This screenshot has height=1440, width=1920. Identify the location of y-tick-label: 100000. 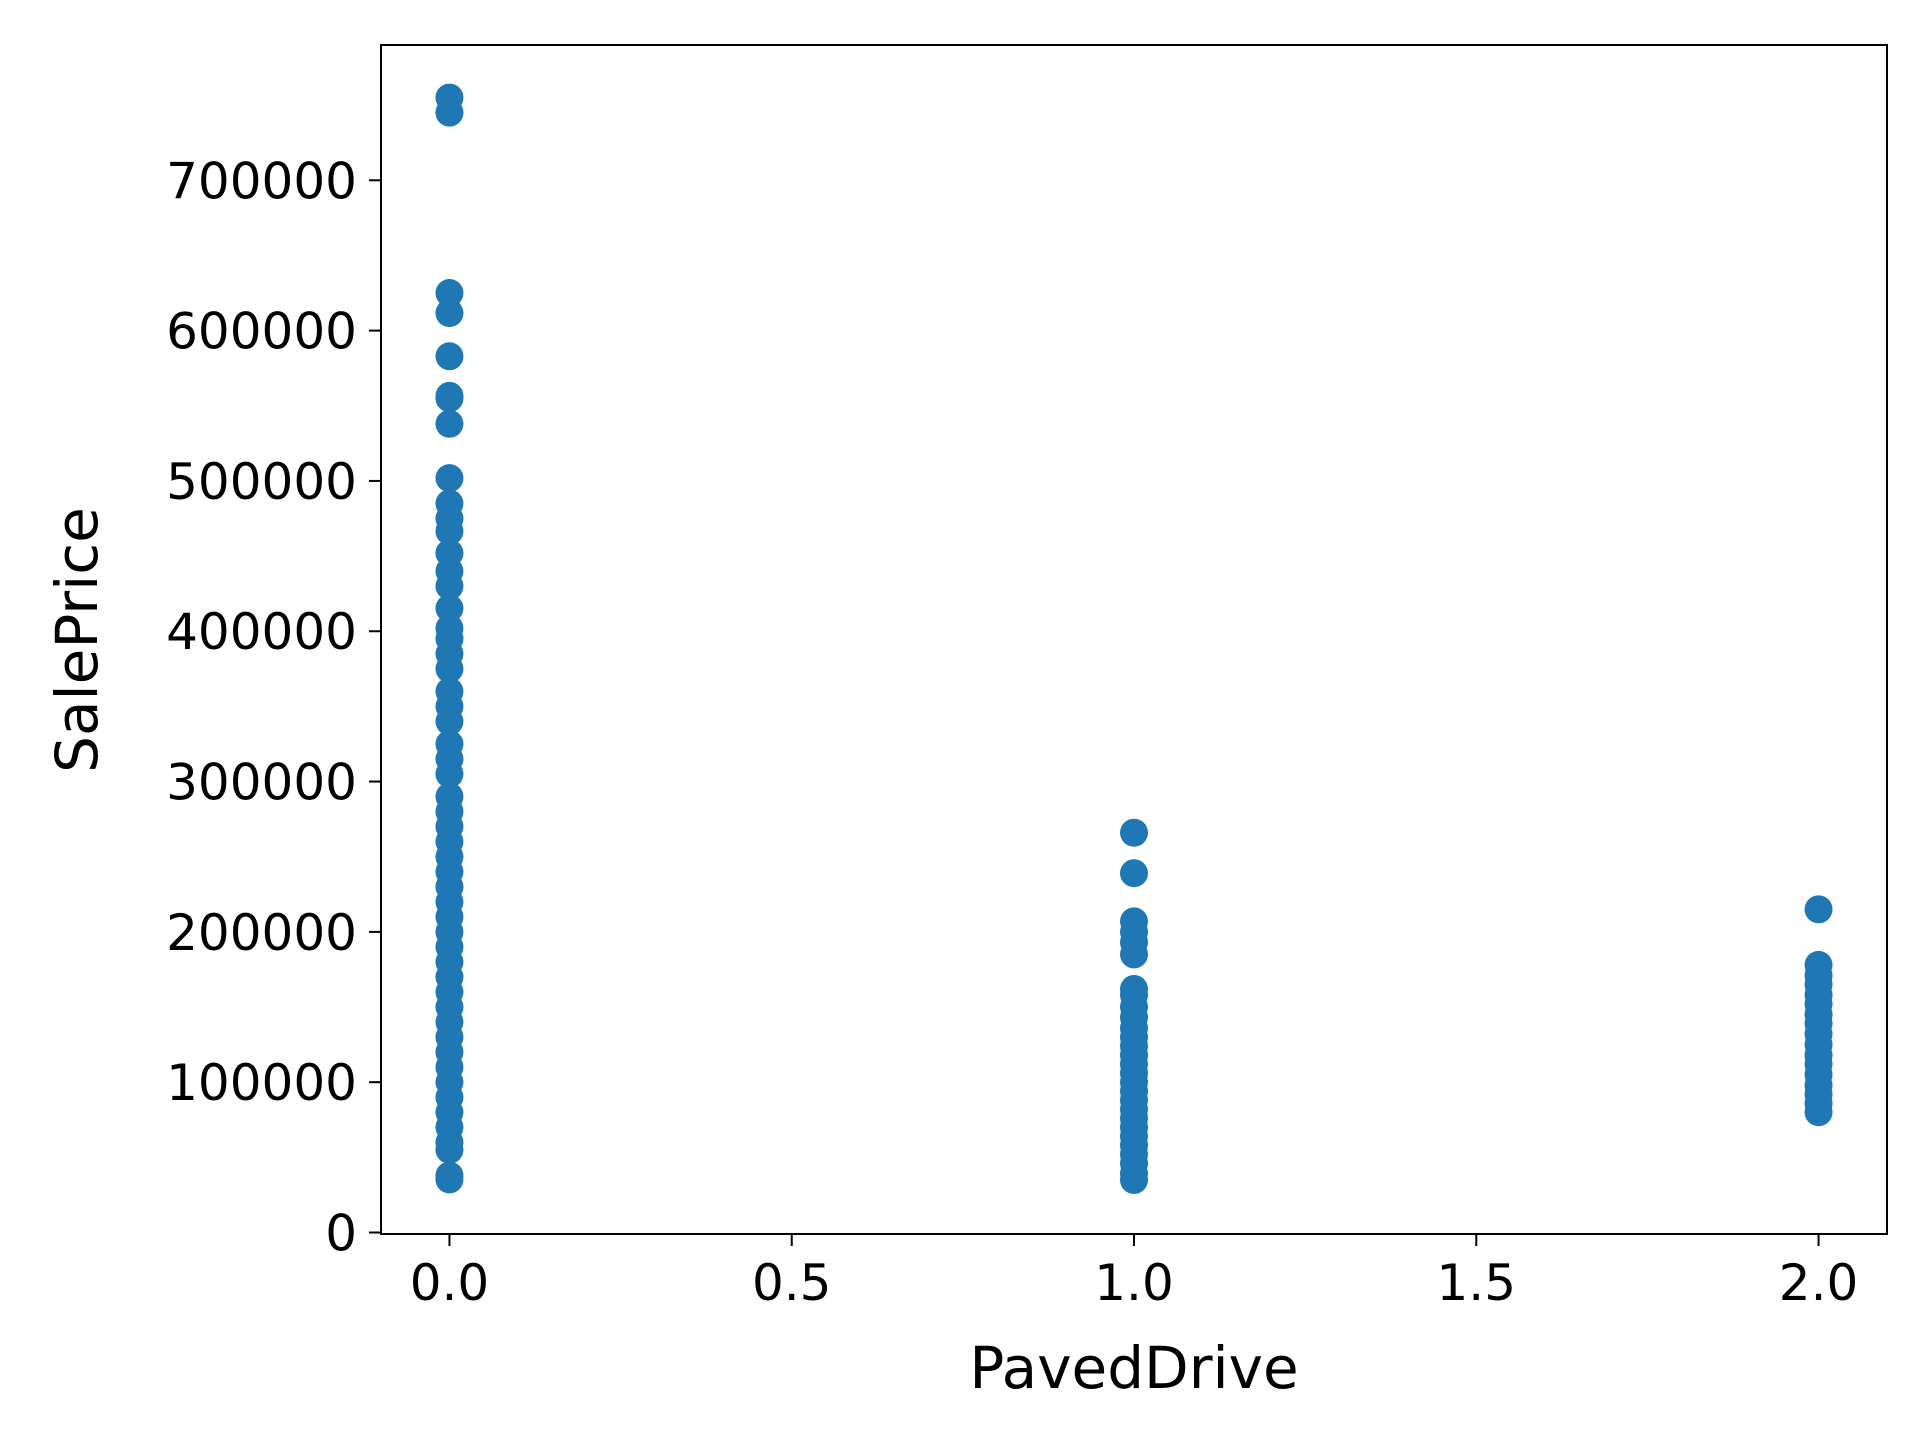
(261, 1083).